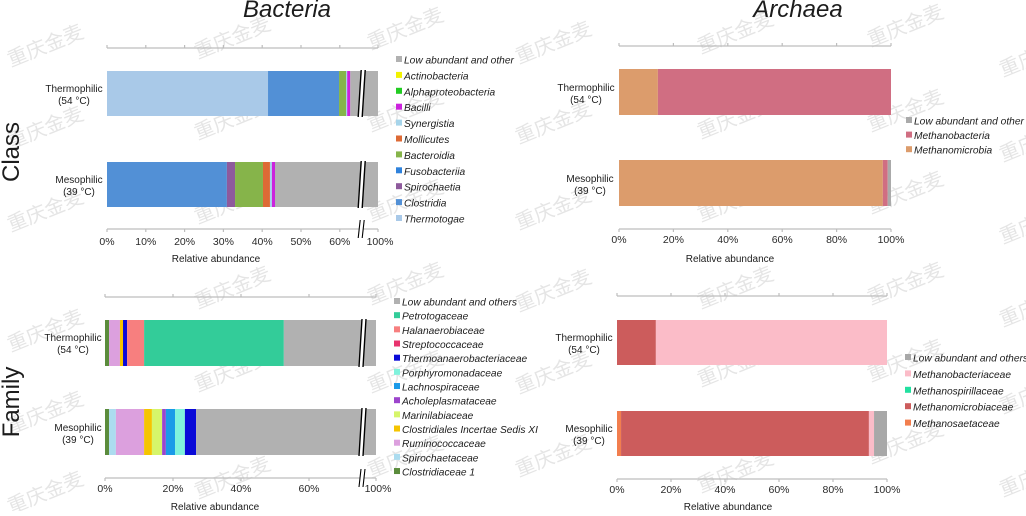 This screenshot has width=1026, height=516. What do you see at coordinates (965, 122) in the screenshot?
I see `legend-item-low-abundant-and-other: Low abundant and other` at bounding box center [965, 122].